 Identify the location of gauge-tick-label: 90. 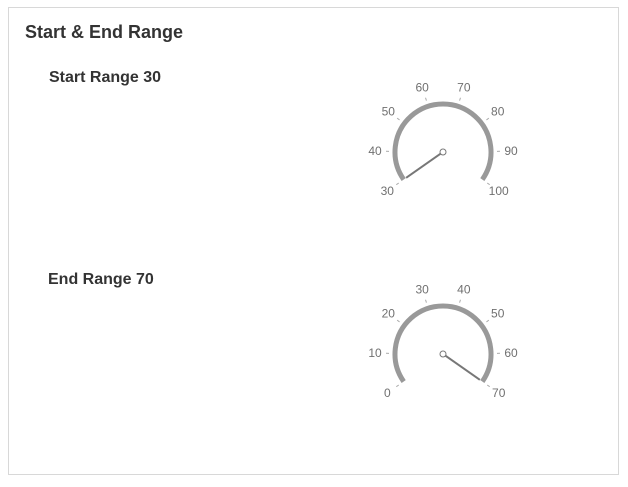
(511, 151).